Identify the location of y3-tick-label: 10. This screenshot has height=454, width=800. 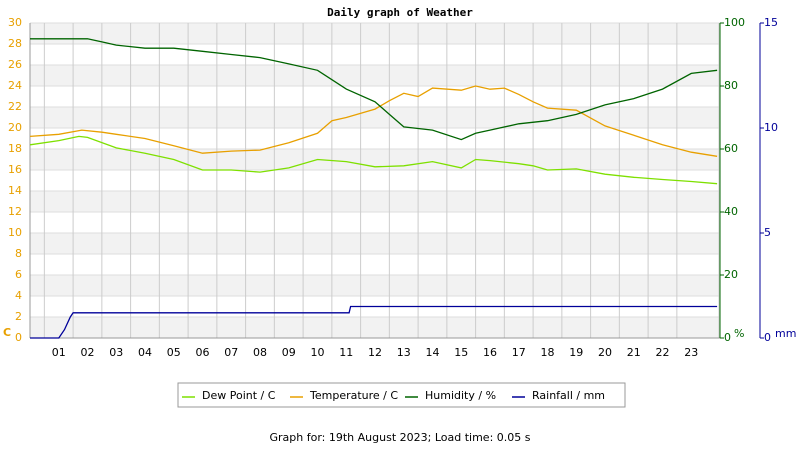
(771, 127).